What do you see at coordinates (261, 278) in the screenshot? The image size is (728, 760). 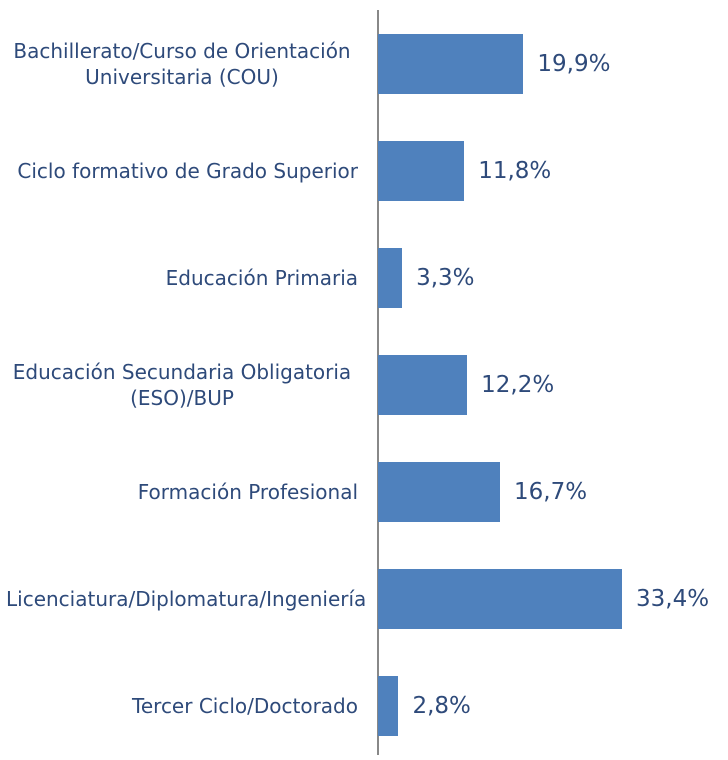 I see `text: Educación Primaria` at bounding box center [261, 278].